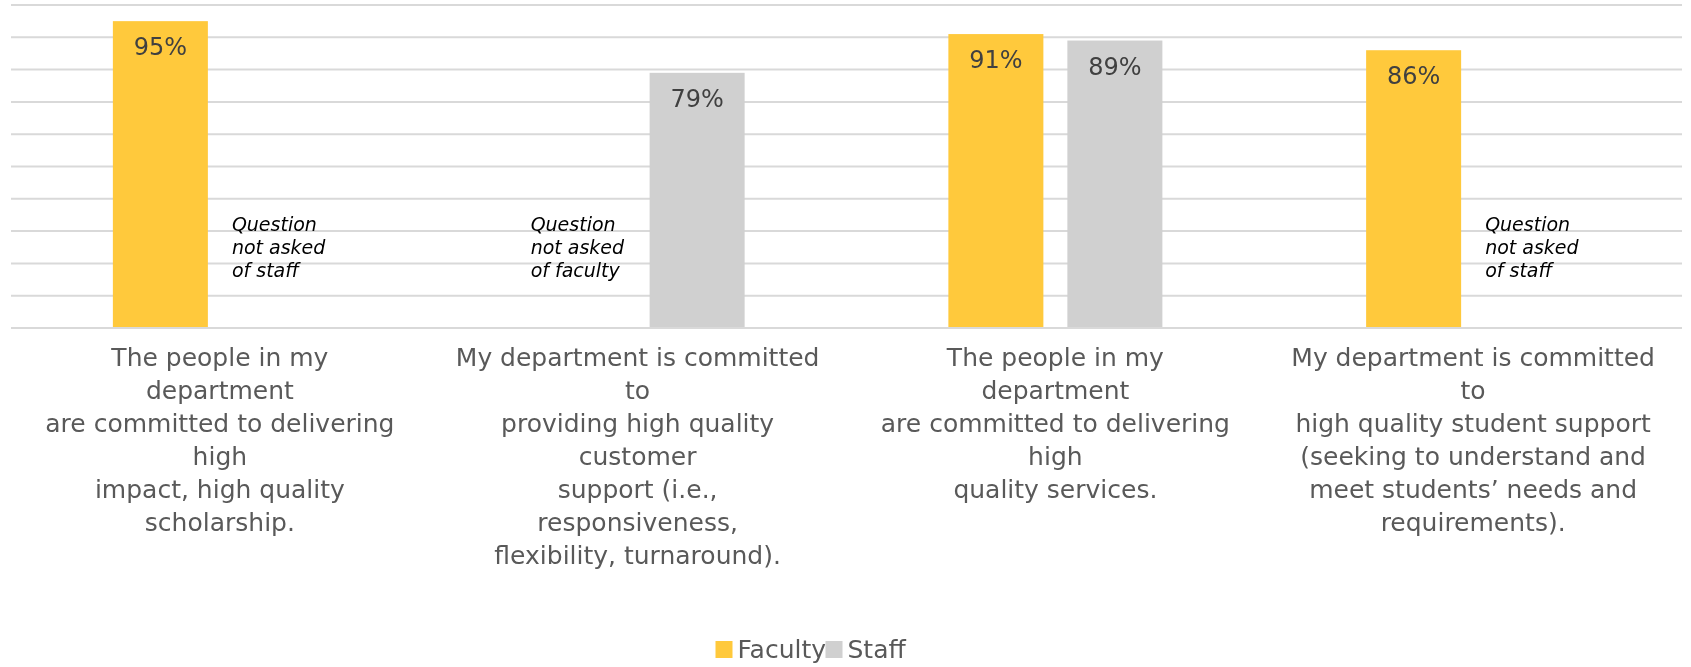 The width and height of the screenshot is (1691, 667). I want to click on x-tick-label: The people in my department are committed to delivering high quality services., so click(1055, 423).